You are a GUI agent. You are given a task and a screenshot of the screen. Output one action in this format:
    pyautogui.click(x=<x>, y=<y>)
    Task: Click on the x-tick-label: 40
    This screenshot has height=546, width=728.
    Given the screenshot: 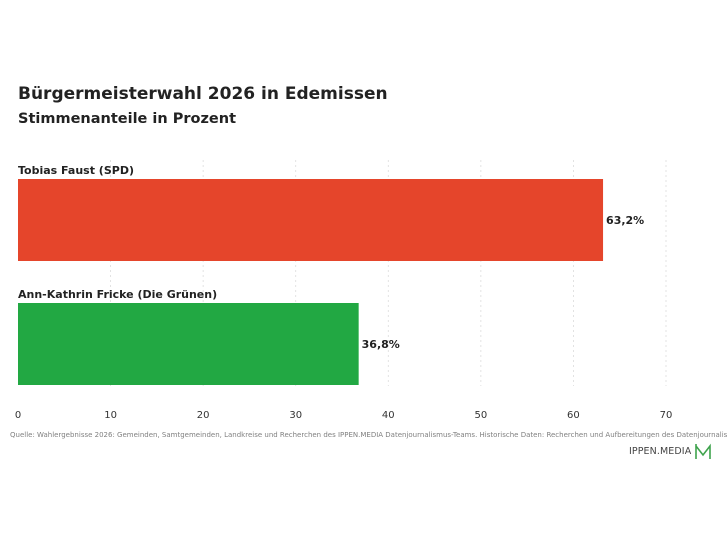 What is the action you would take?
    pyautogui.click(x=388, y=415)
    